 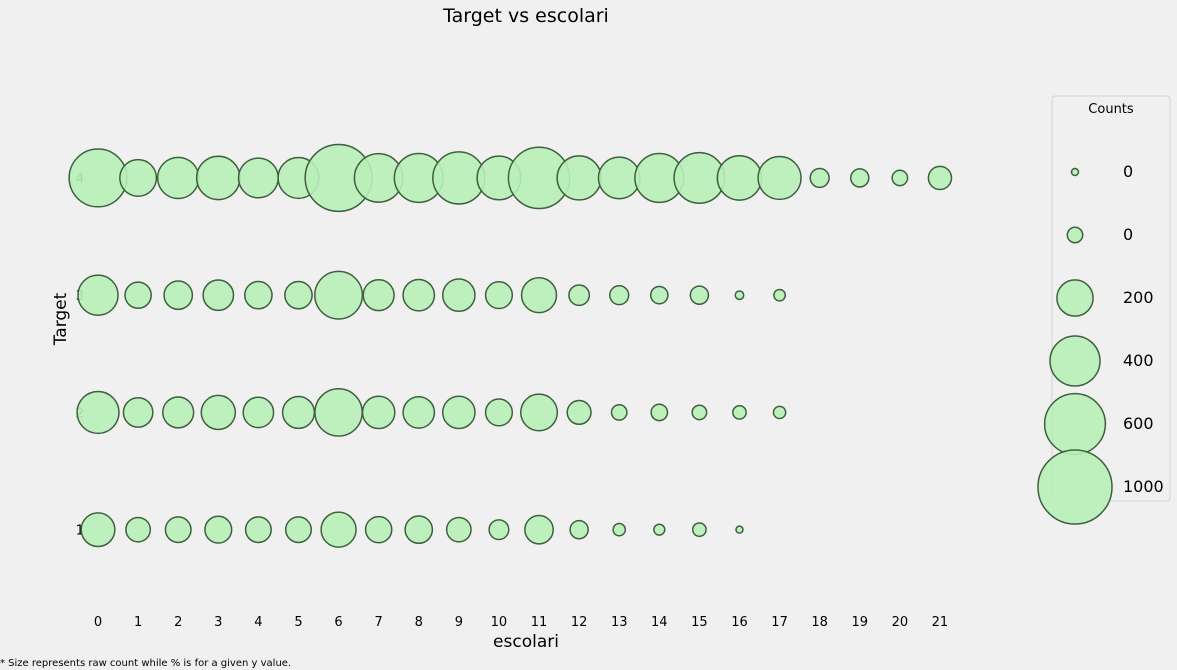 I want to click on x-tick-label: 5, so click(x=298, y=622).